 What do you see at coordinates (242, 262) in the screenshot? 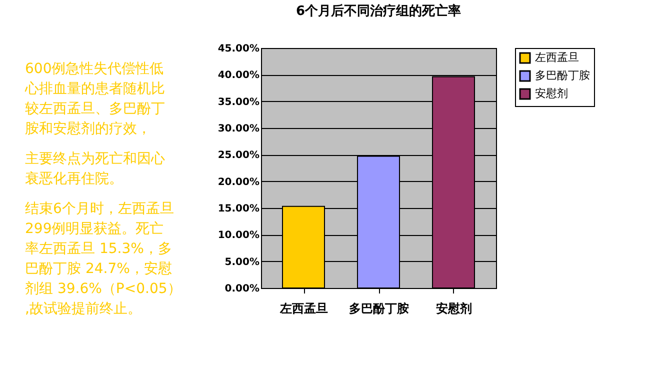
I see `y-tick-label: 5.00%` at bounding box center [242, 262].